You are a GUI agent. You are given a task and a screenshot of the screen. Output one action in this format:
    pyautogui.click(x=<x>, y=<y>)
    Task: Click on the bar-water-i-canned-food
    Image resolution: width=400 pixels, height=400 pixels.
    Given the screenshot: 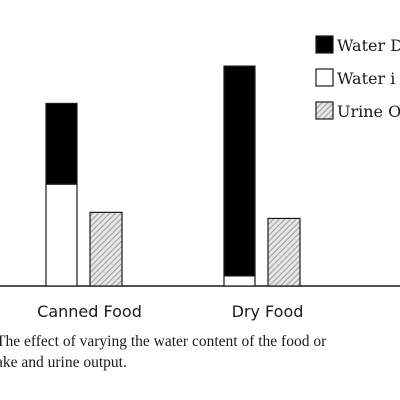 What is the action you would take?
    pyautogui.click(x=61, y=235)
    